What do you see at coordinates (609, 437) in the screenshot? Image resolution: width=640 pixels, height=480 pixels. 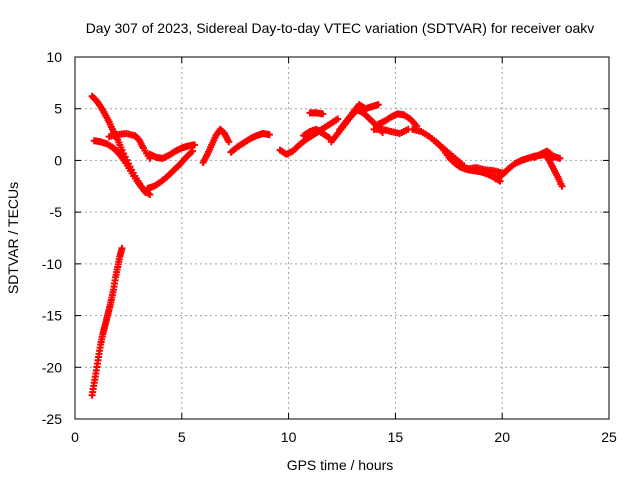 I see `x-tick-label: 25` at bounding box center [609, 437].